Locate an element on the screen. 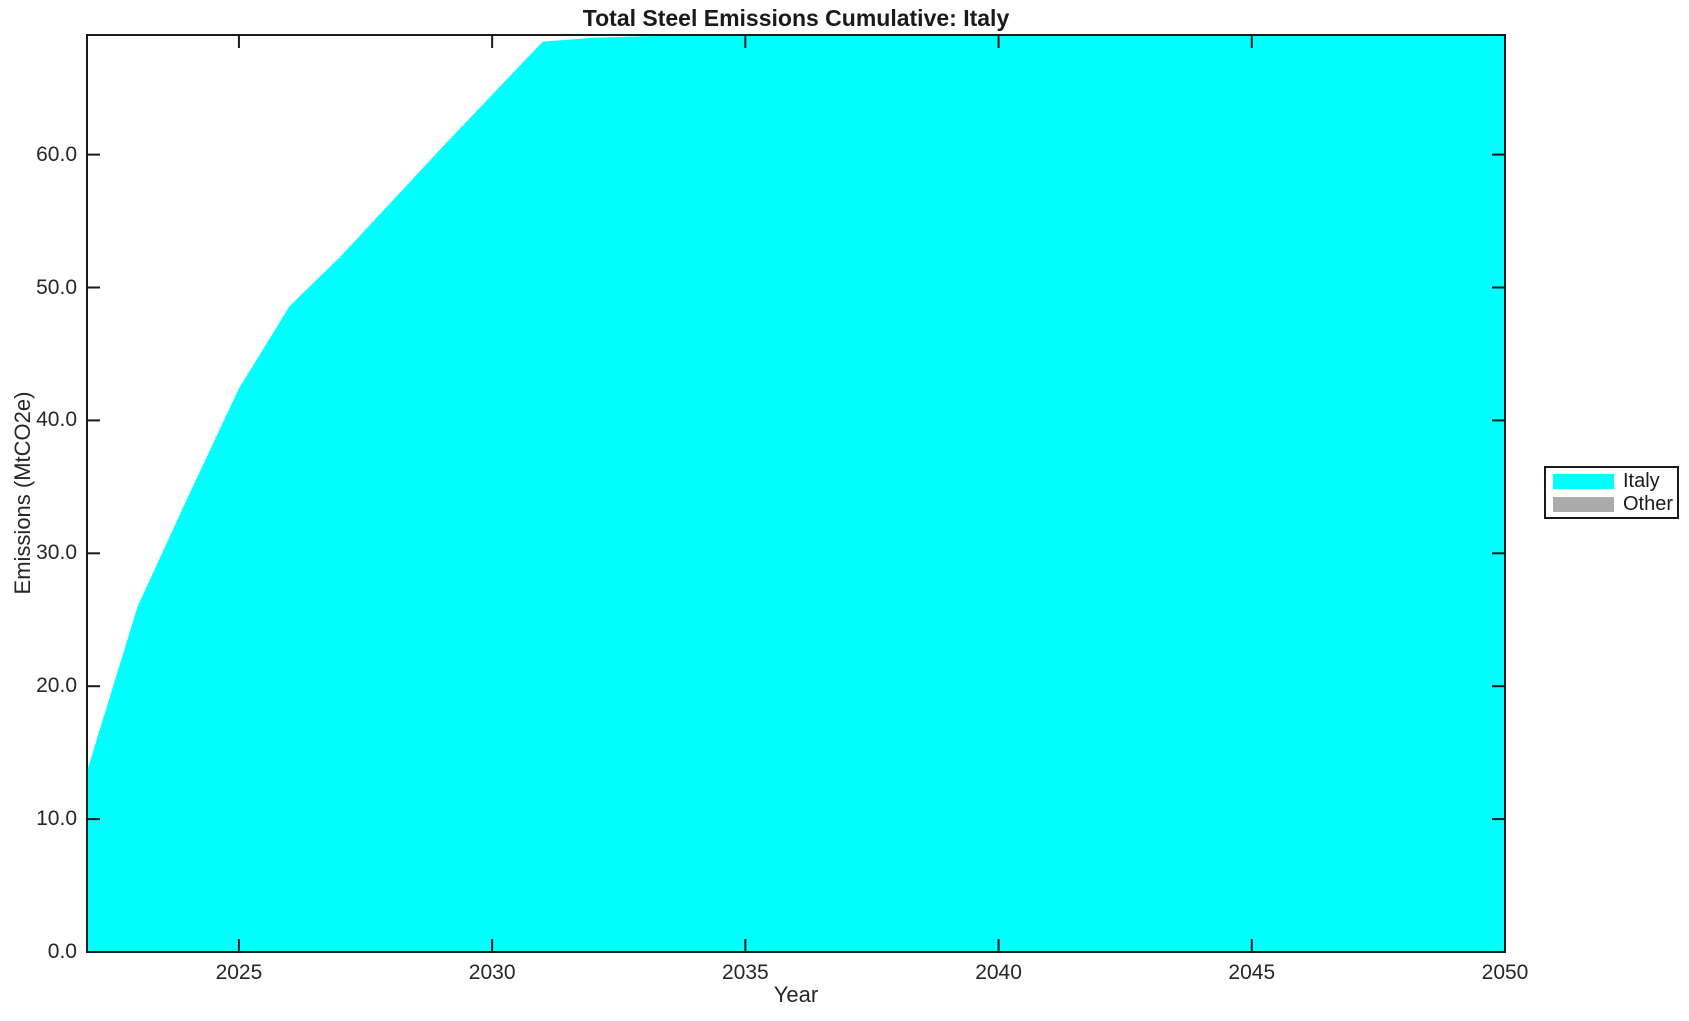 This screenshot has height=1021, width=1689. y-tick-label: 50.0 is located at coordinates (56, 287).